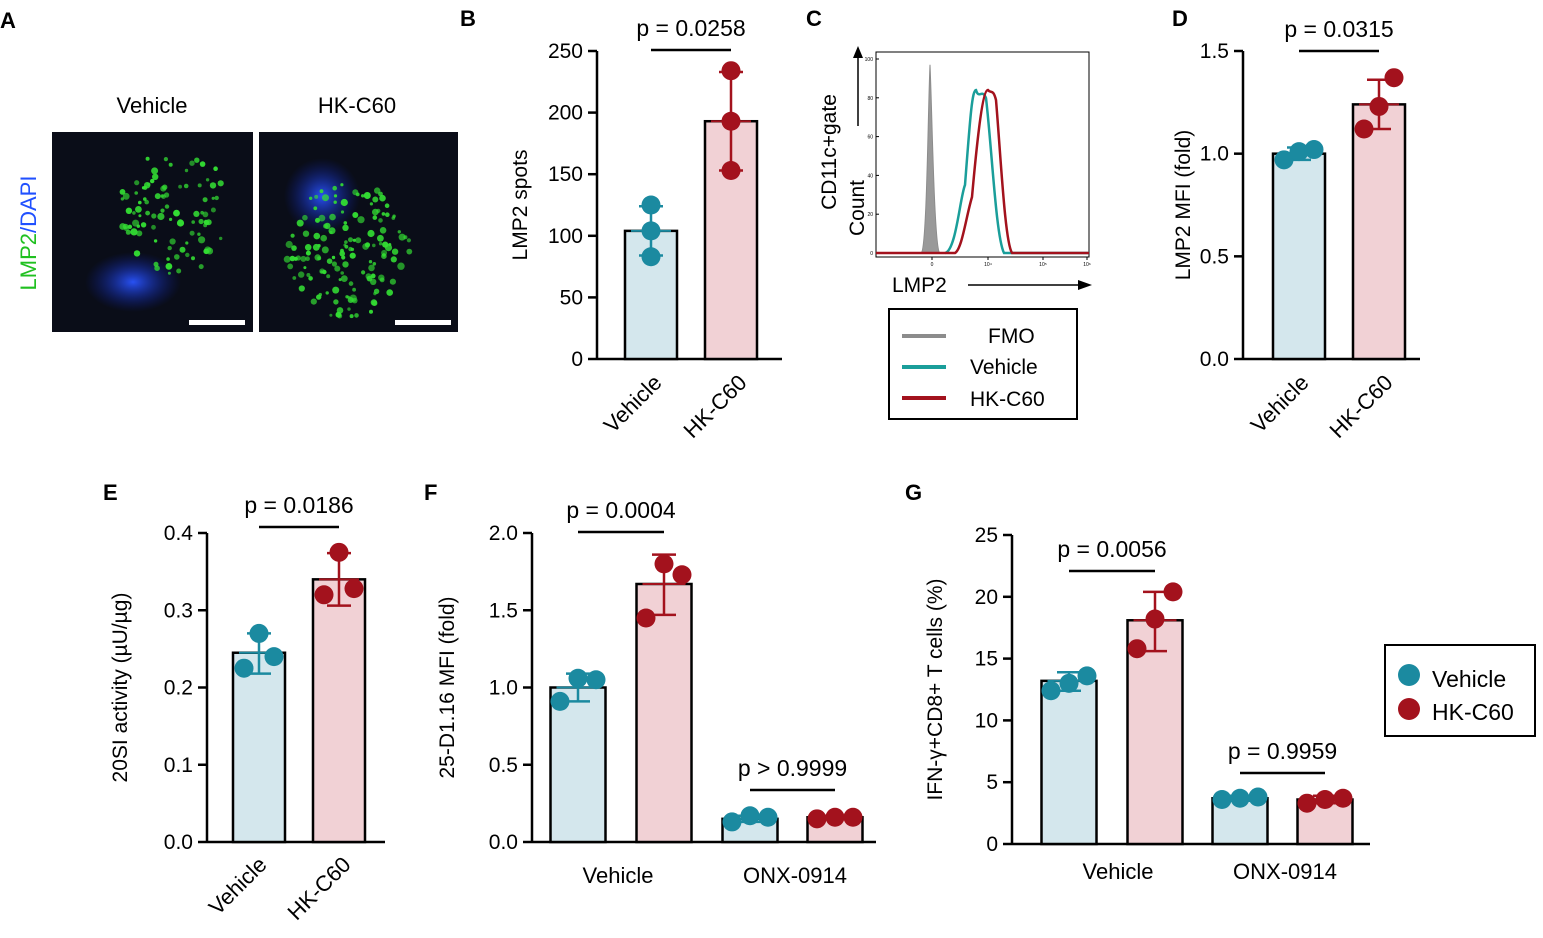  Describe the element at coordinates (1087, 676) in the screenshot. I see `panel-g-point-vehicle-vehicle` at that location.